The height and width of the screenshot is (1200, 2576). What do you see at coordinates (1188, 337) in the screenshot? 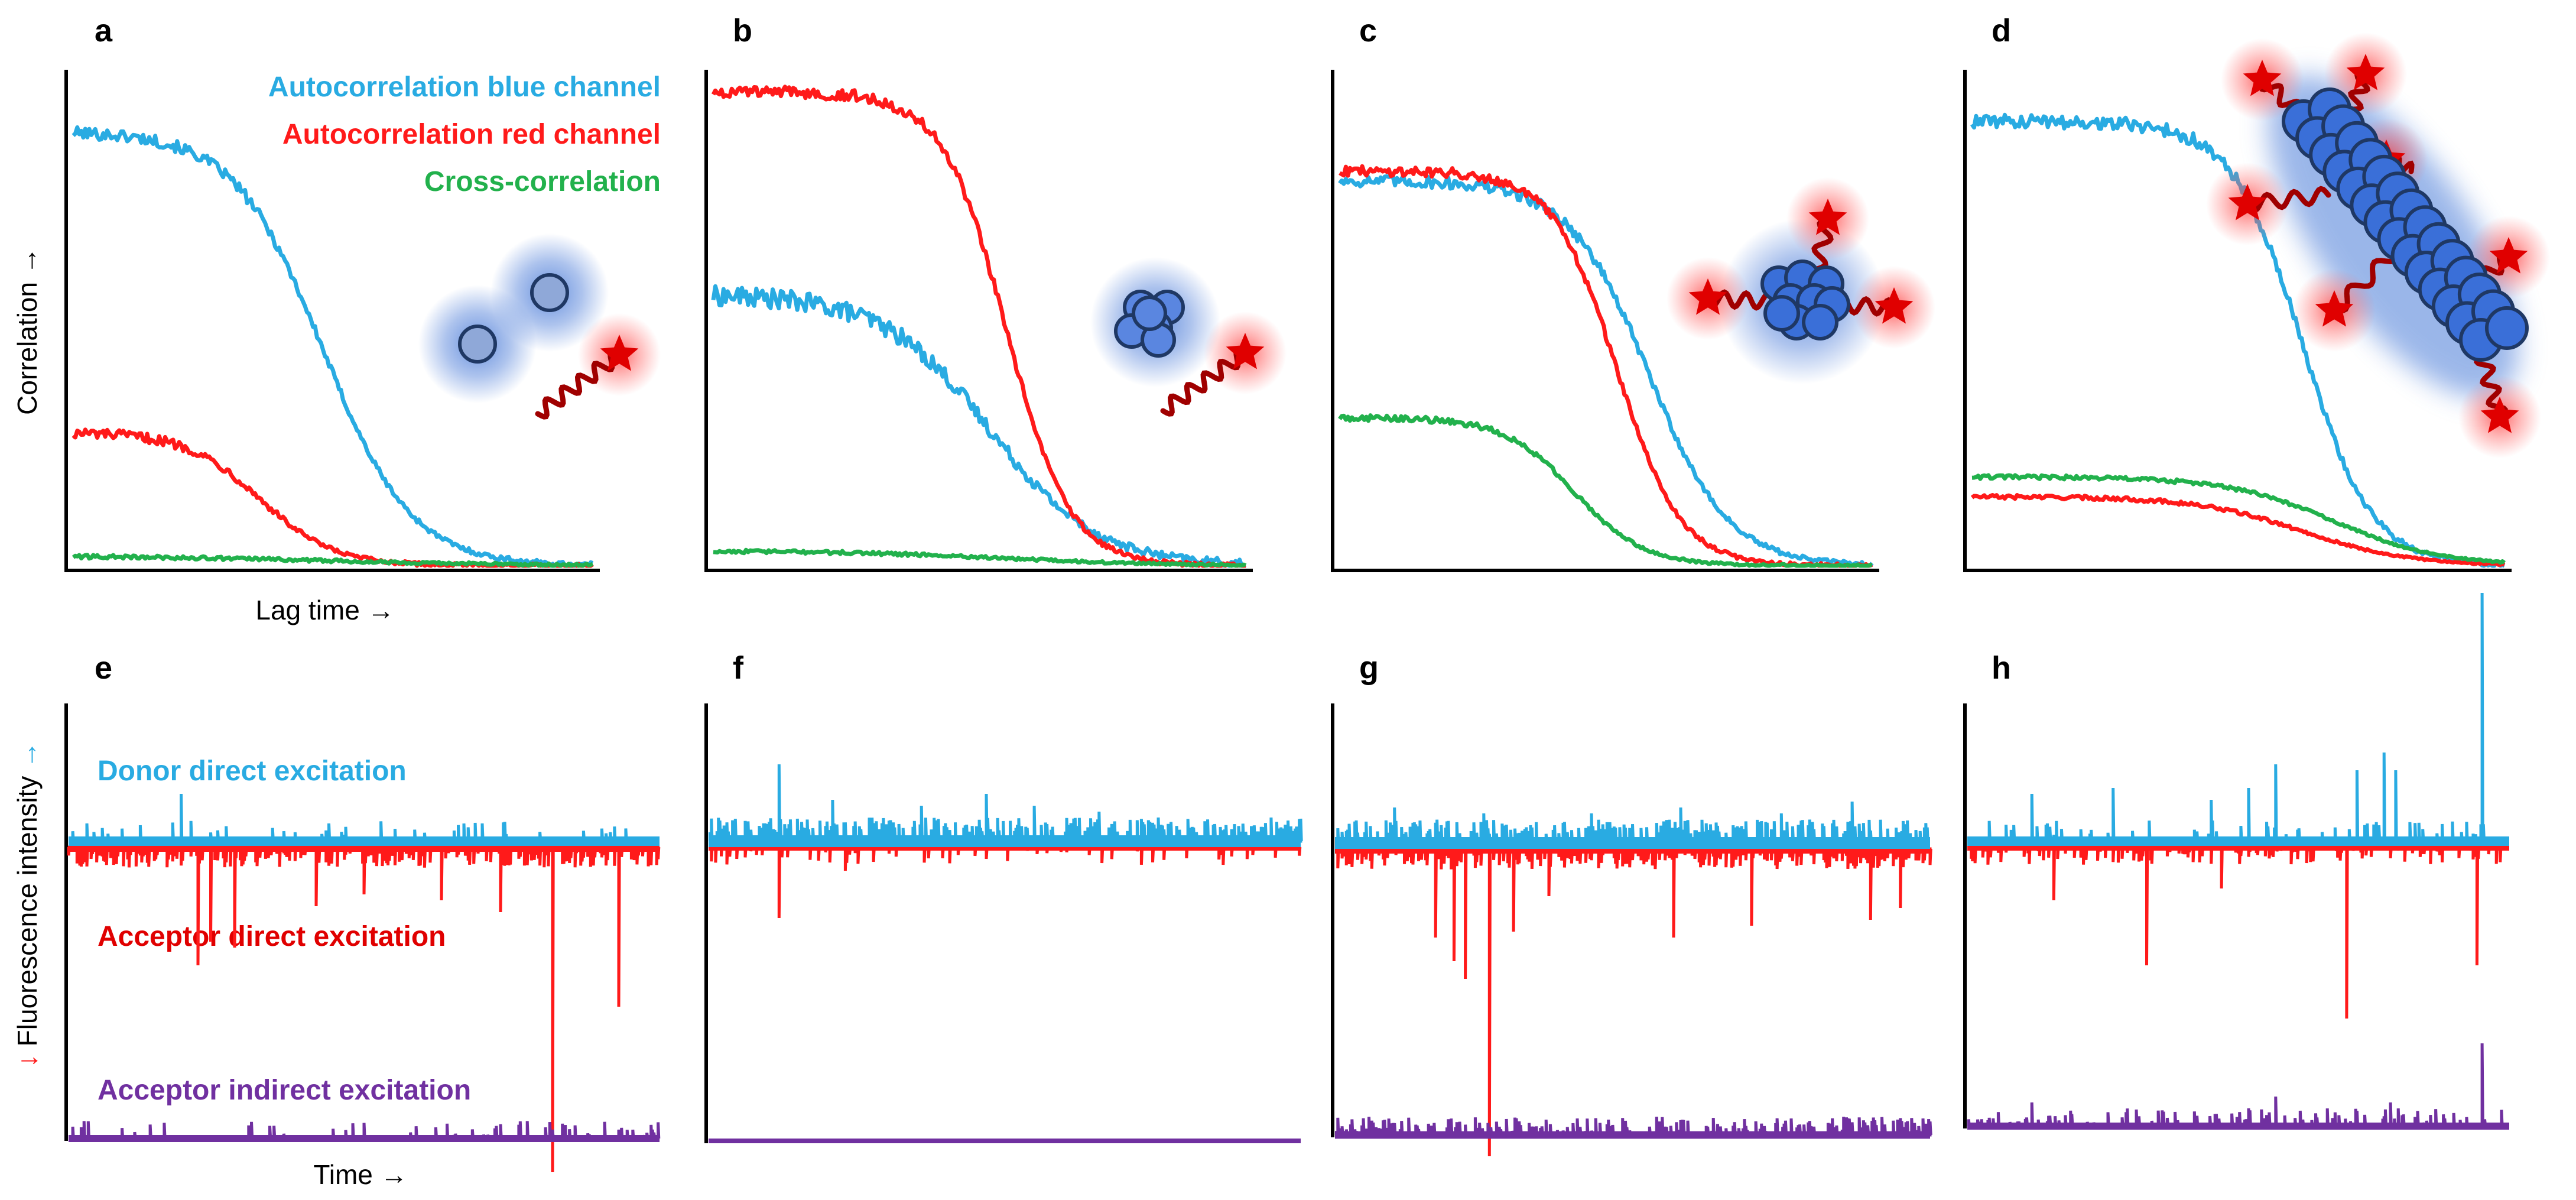
I see `illustration-panel-b` at bounding box center [1188, 337].